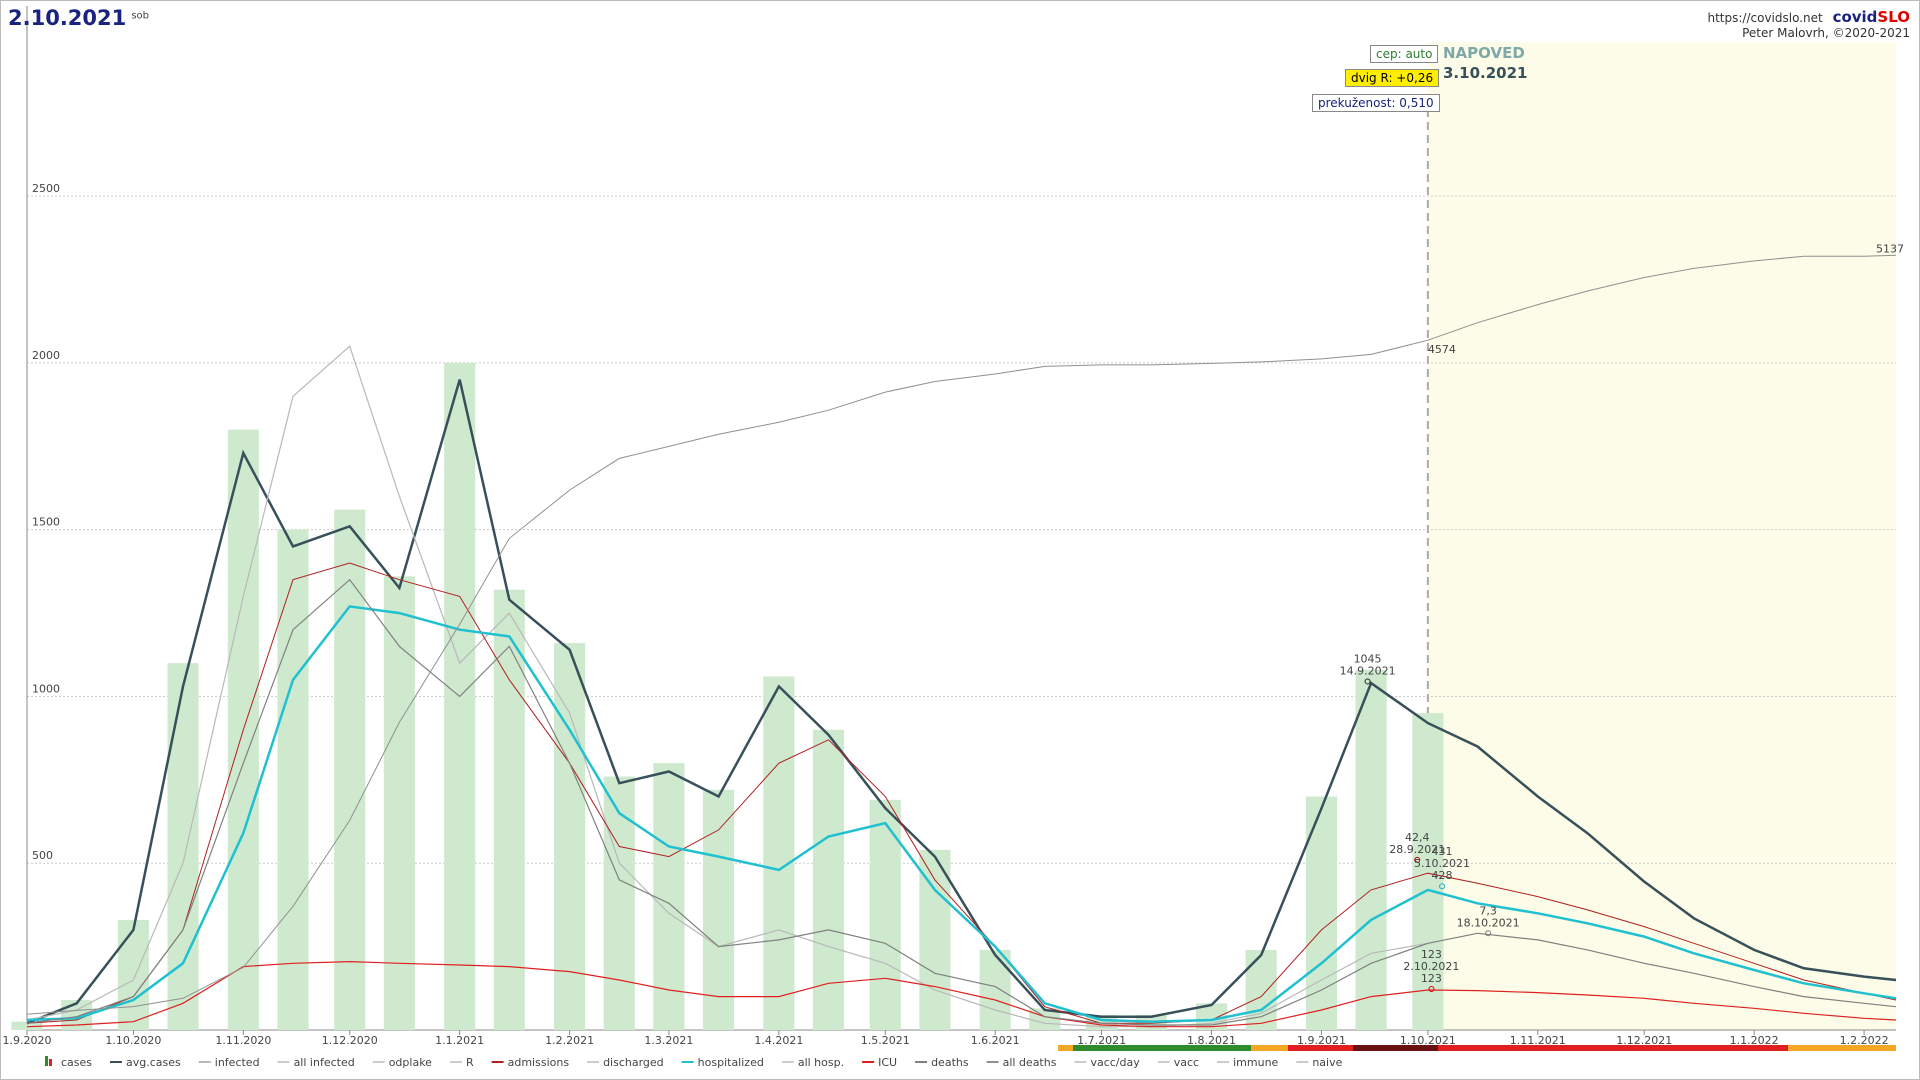  I want to click on legend-label: naive, so click(1327, 1062).